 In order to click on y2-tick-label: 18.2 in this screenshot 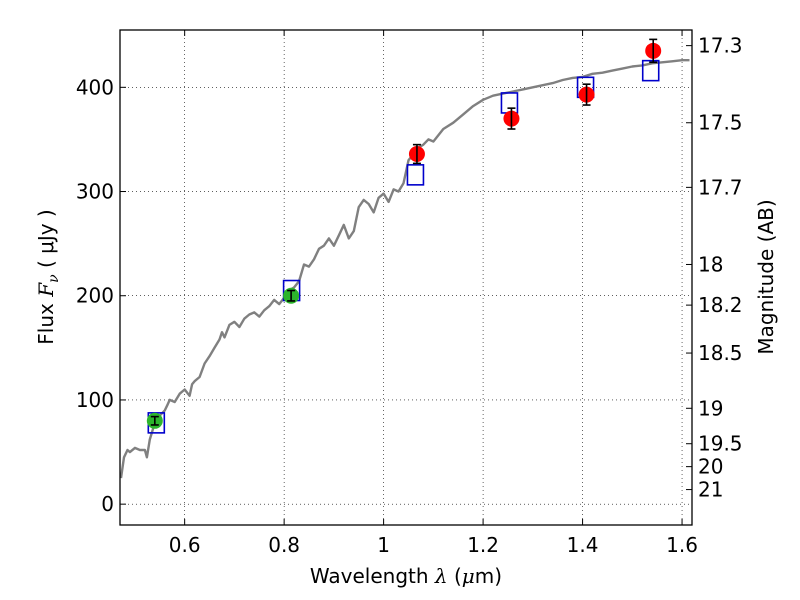, I will do `click(720, 305)`.